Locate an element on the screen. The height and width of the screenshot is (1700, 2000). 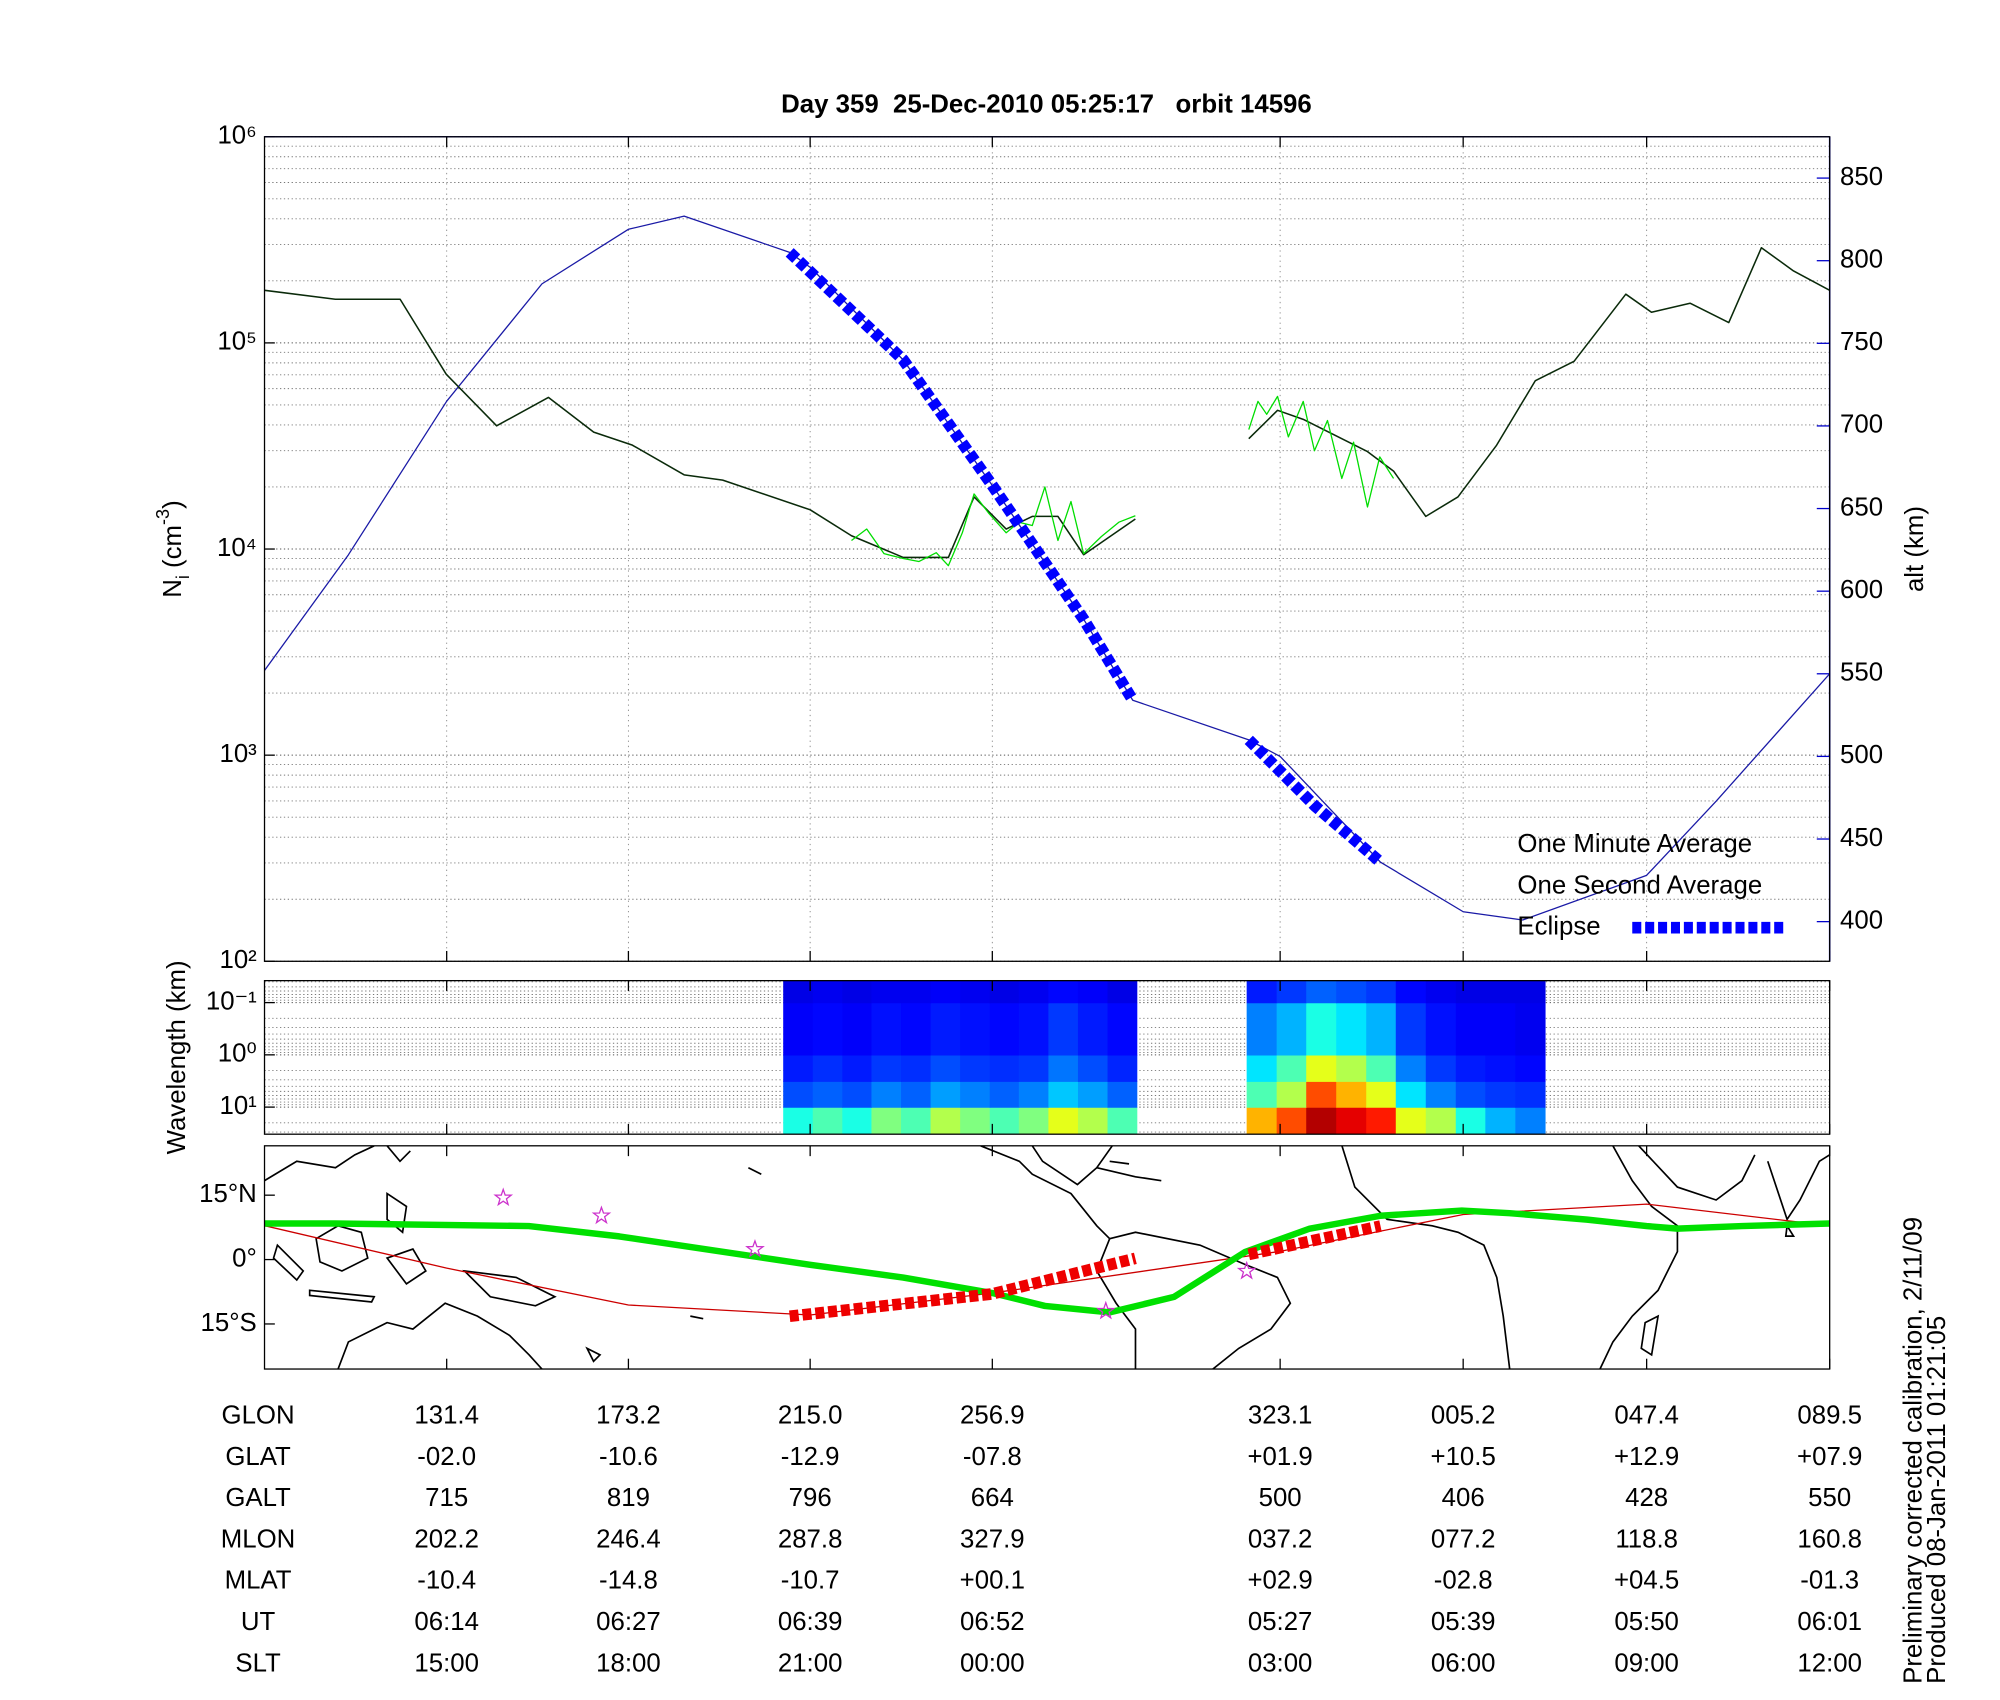
table-row-label: GALT is located at coordinates (258, 1498).